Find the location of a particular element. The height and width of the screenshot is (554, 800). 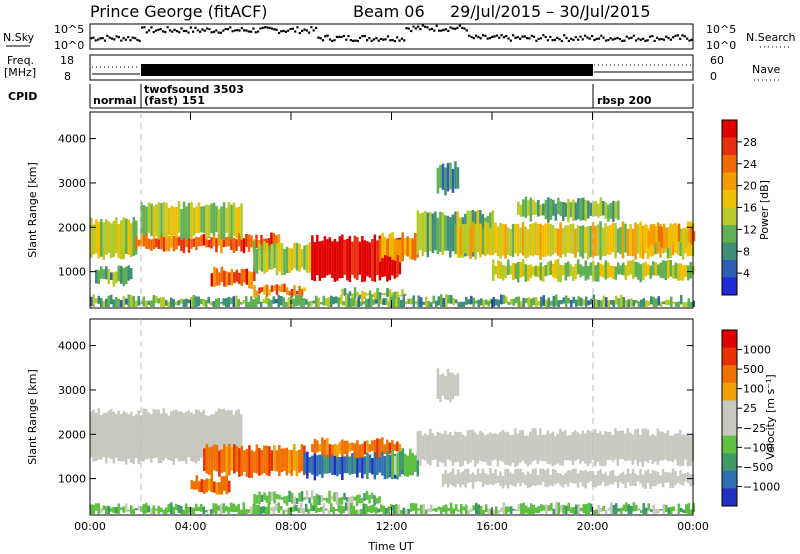

colorbar-tick-label: −1000 is located at coordinates (761, 486).